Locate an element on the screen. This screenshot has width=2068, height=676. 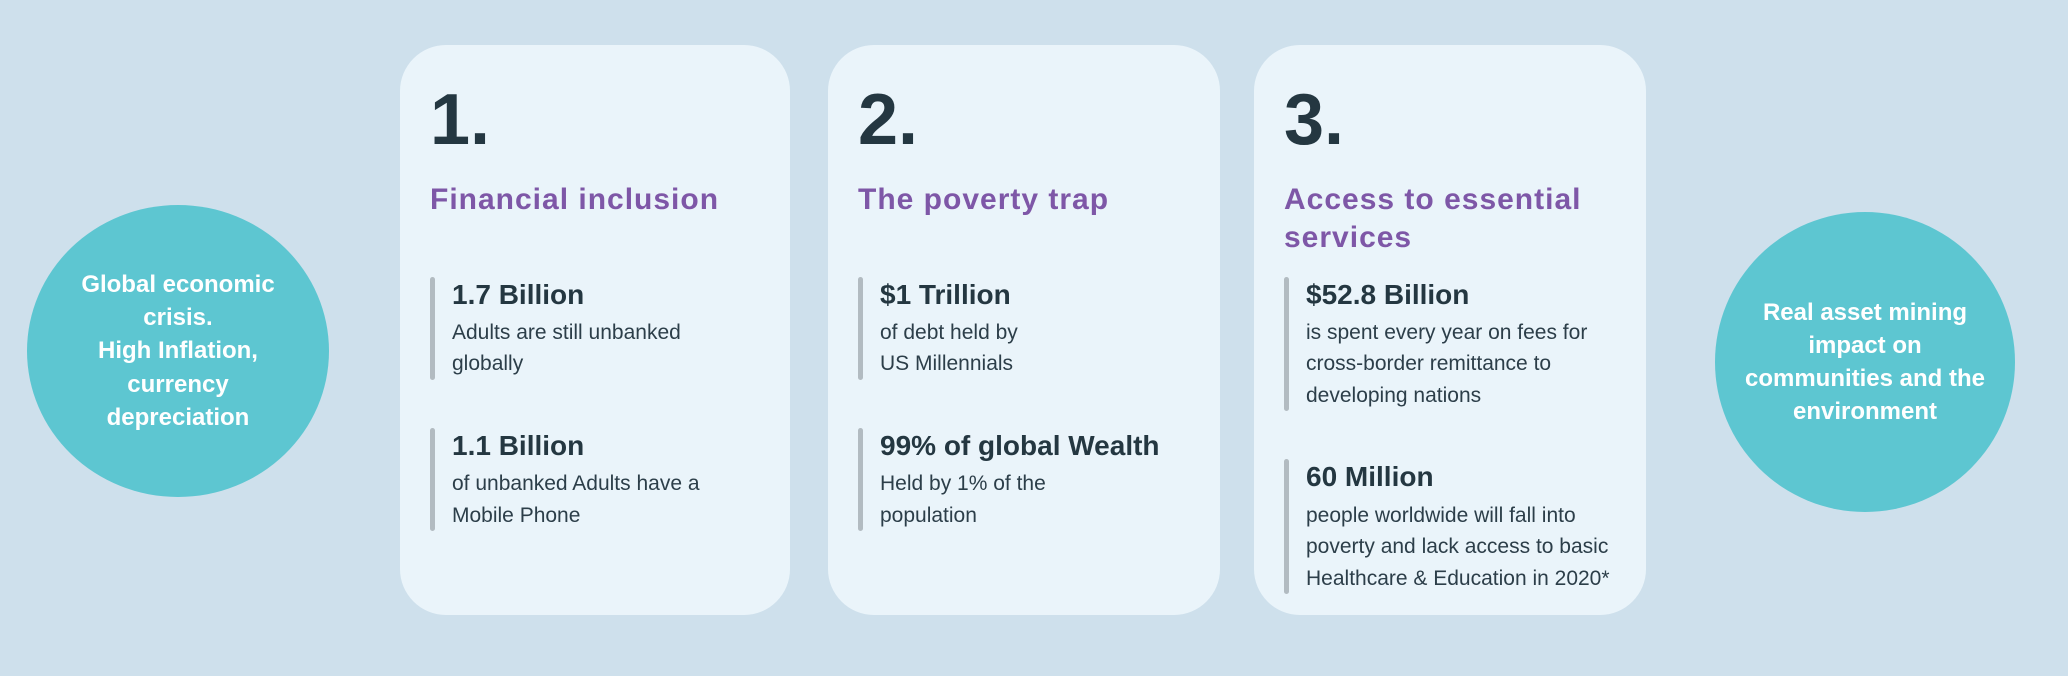
card-title-essential-services: Access to essential services is located at coordinates (1433, 218).